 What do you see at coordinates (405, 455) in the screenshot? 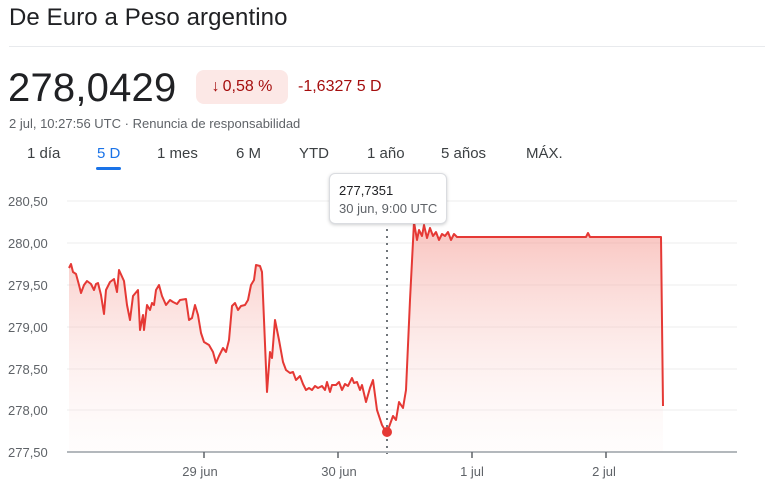
I see `x-ticks` at bounding box center [405, 455].